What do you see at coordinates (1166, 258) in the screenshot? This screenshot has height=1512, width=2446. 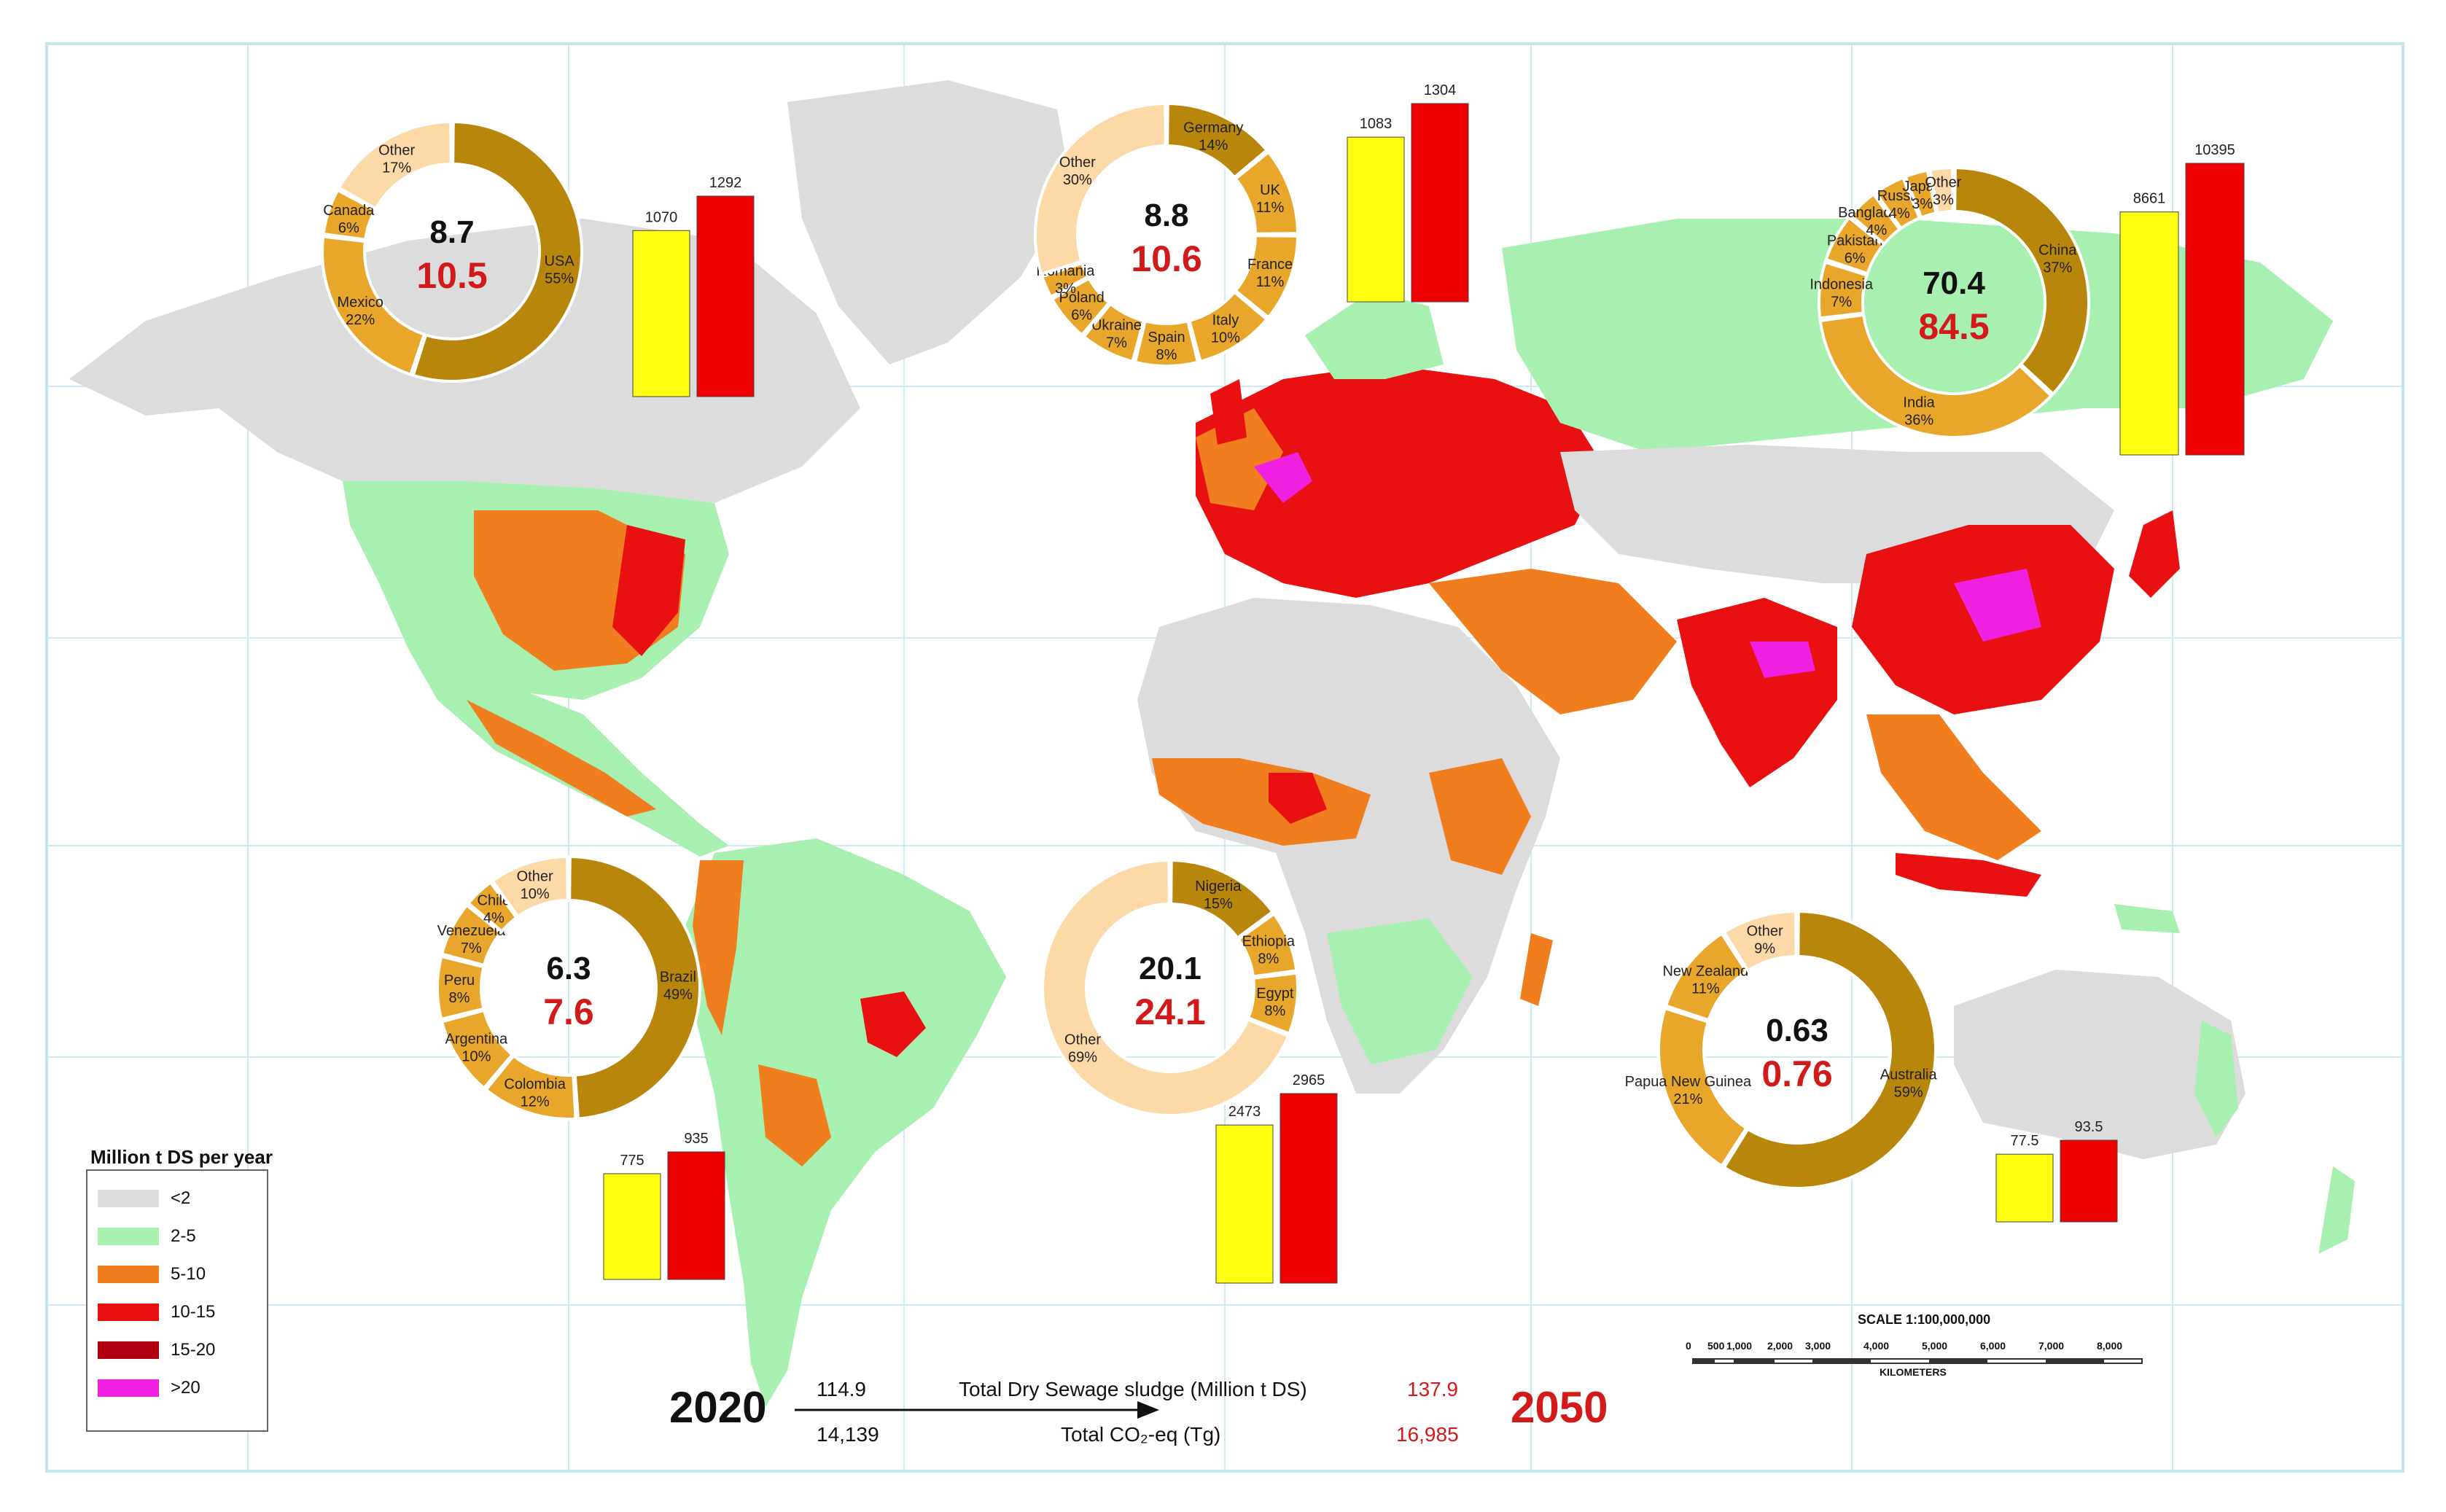 I see `donut-value-2050: 10.6` at bounding box center [1166, 258].